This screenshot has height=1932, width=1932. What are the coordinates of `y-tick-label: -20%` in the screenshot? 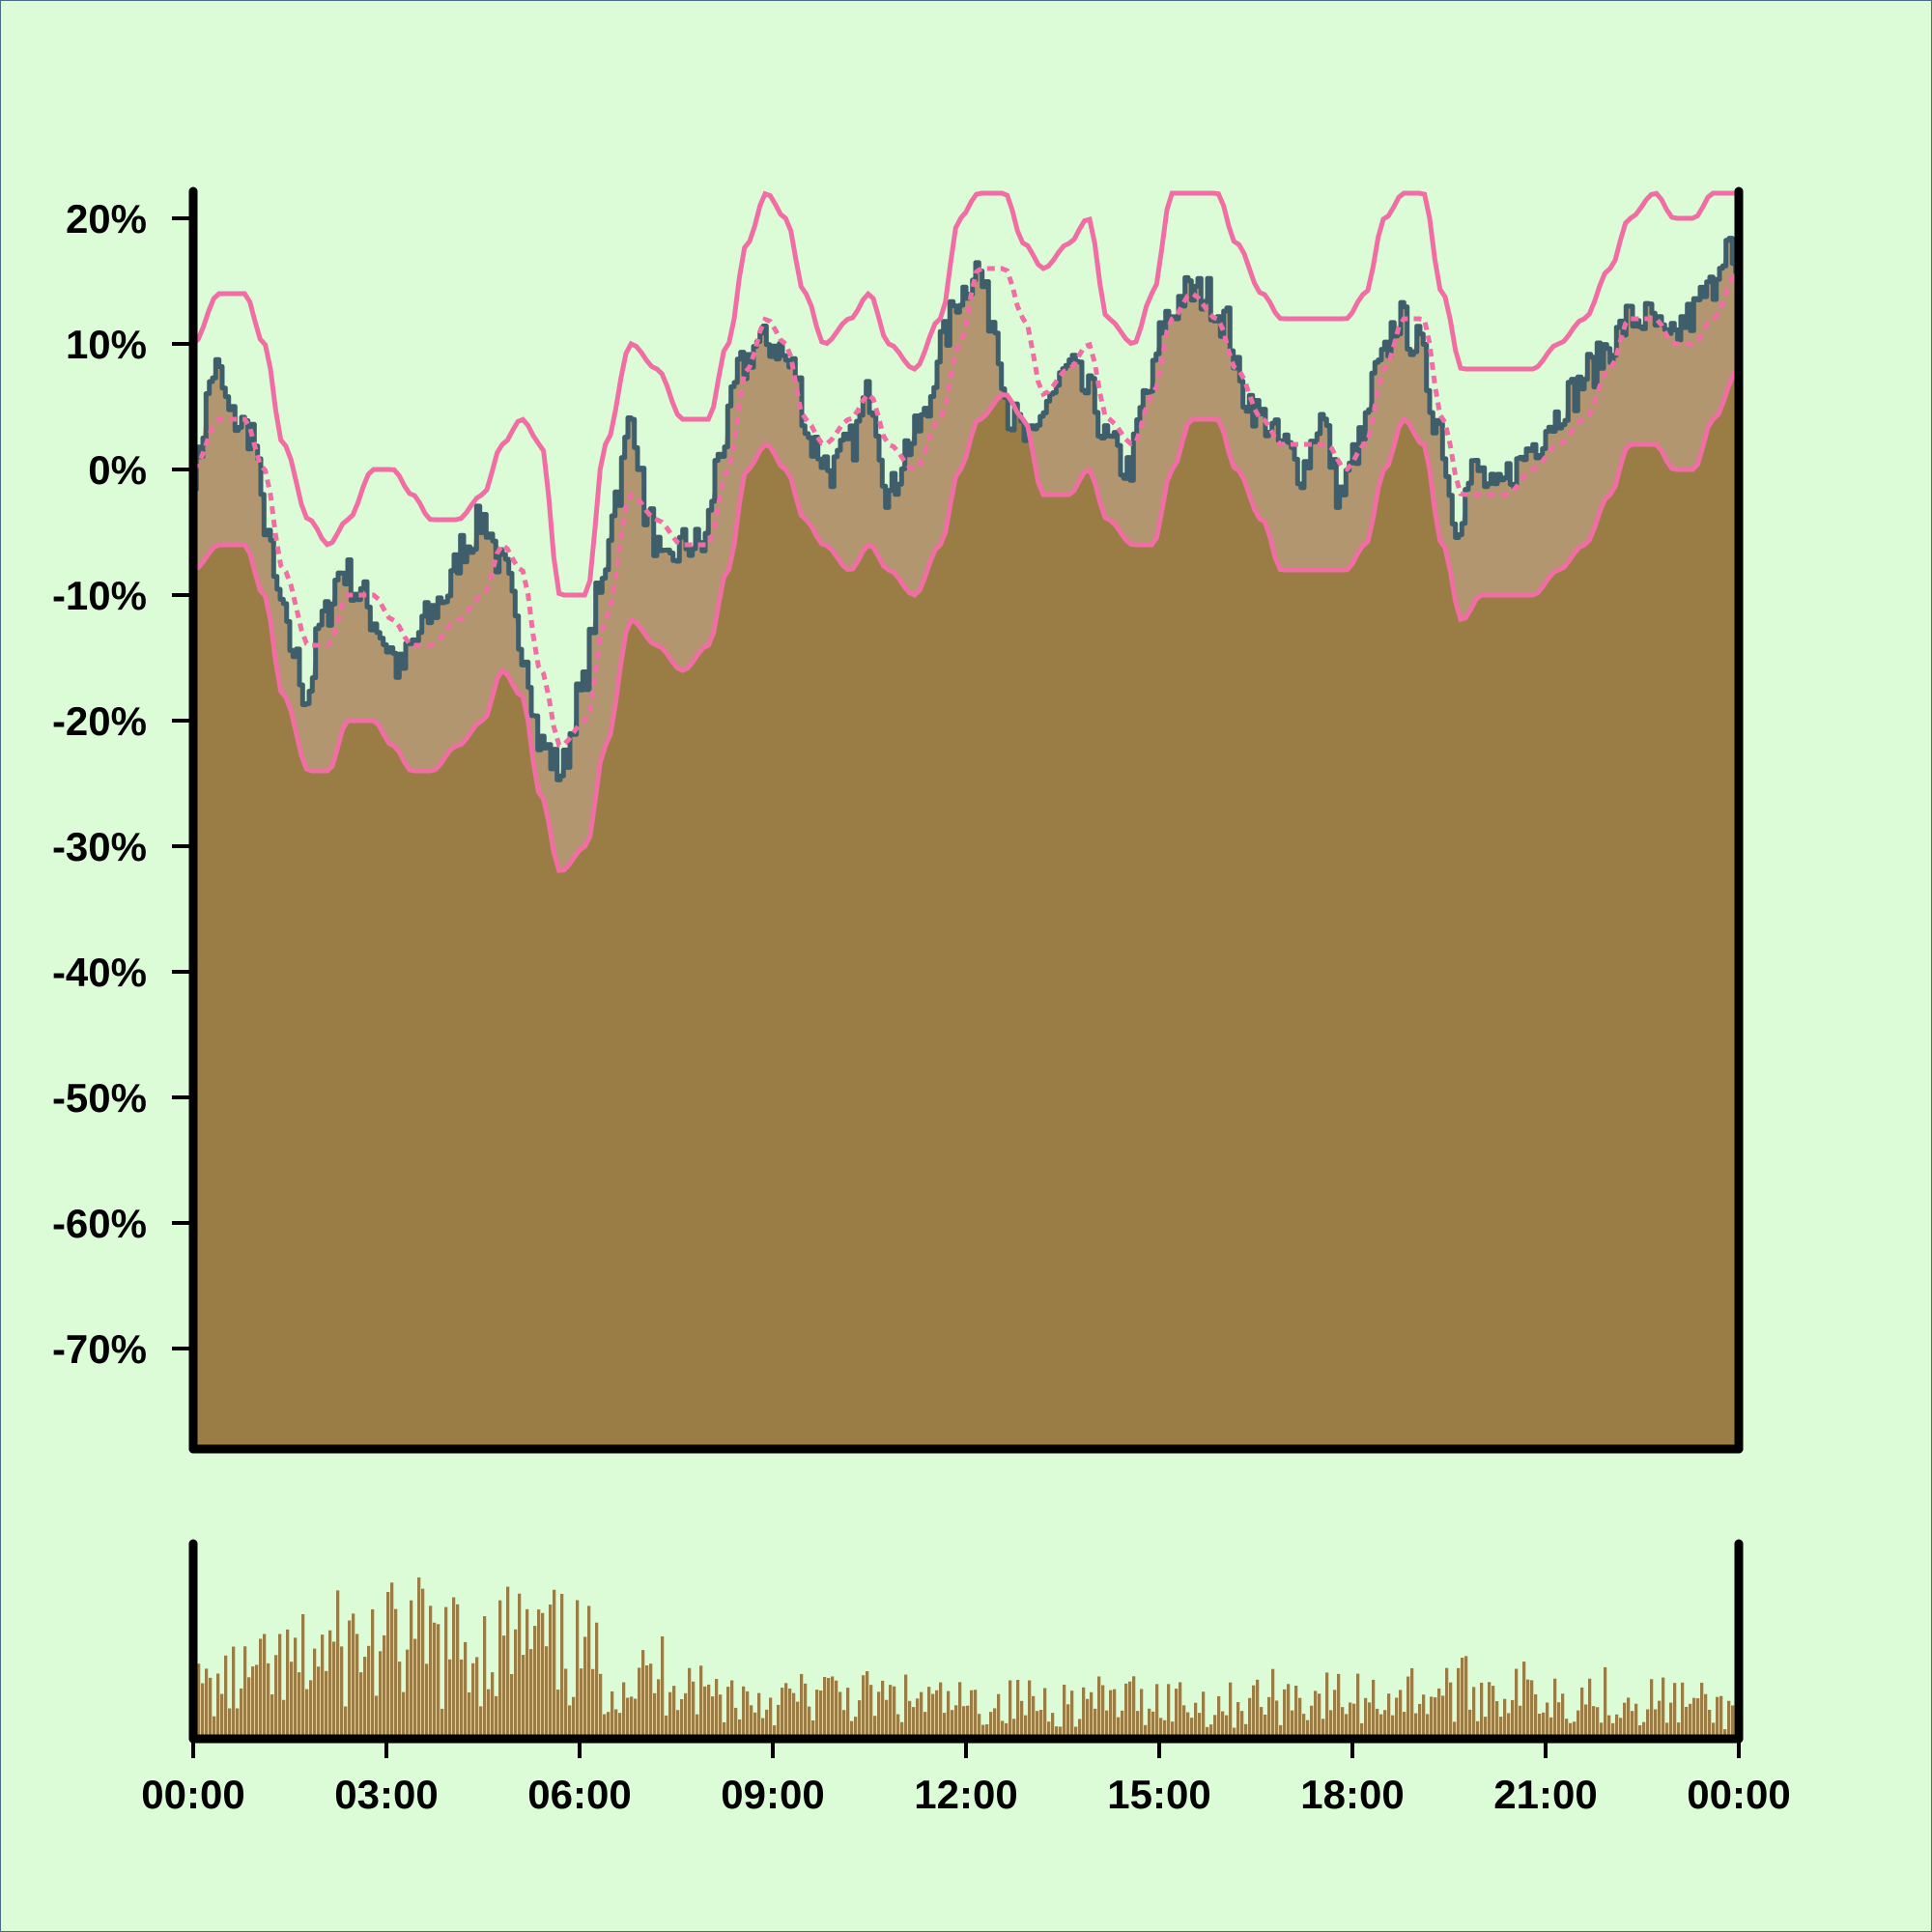 It's located at (99, 721).